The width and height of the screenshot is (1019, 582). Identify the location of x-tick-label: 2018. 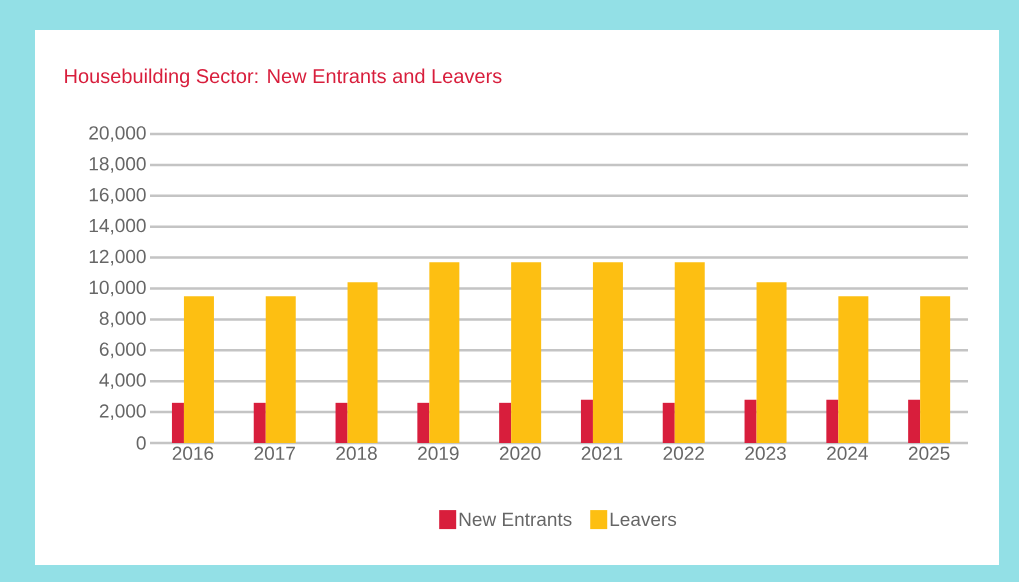
(356, 453).